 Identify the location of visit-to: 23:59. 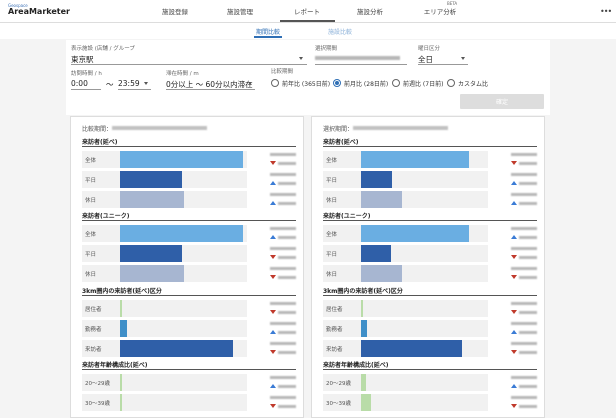
(129, 83).